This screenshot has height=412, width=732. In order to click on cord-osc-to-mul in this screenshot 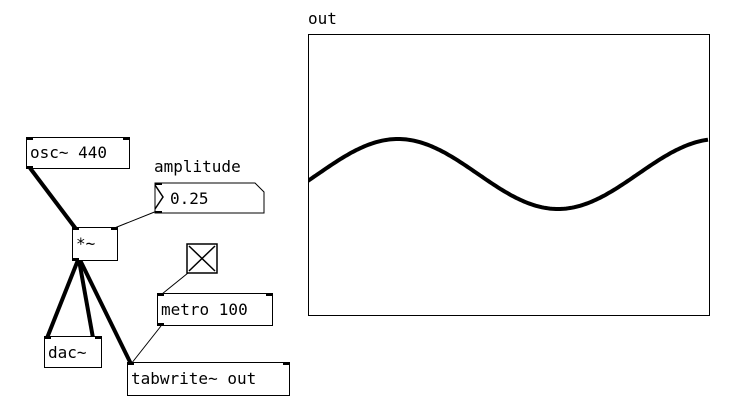, I will do `click(53, 198)`.